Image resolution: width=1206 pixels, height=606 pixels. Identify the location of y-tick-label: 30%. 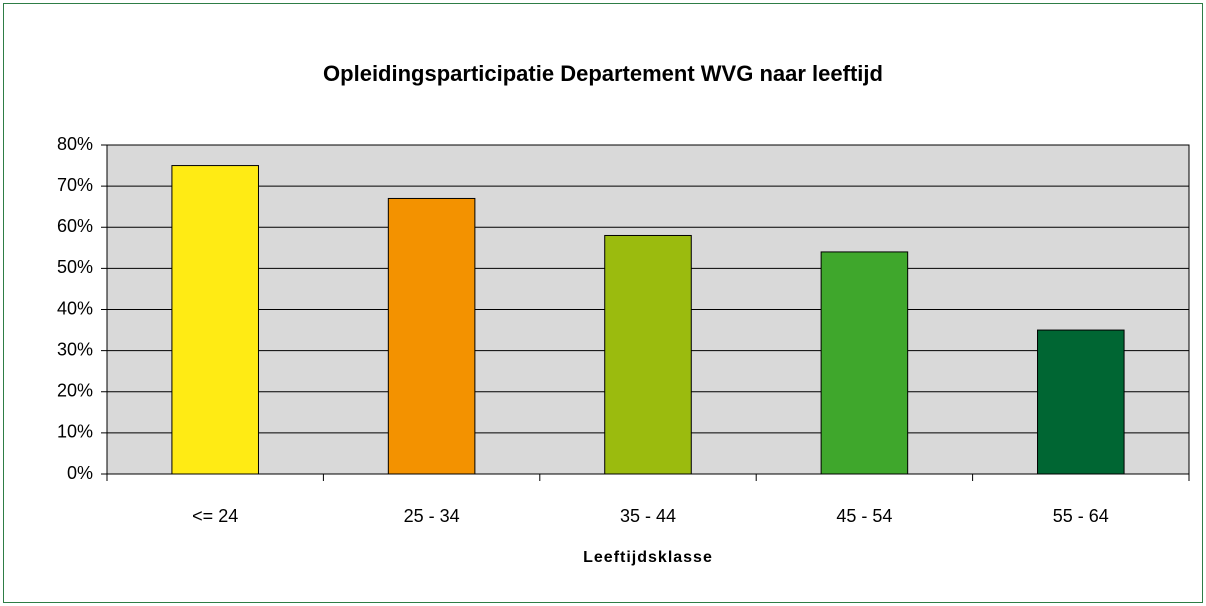
(75, 349).